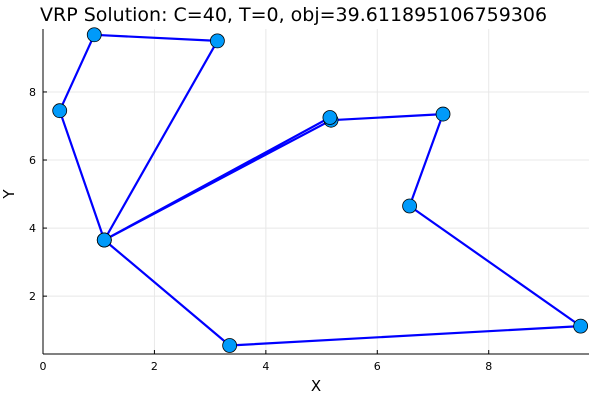  I want to click on y-tick-label: 2, so click(32, 296).